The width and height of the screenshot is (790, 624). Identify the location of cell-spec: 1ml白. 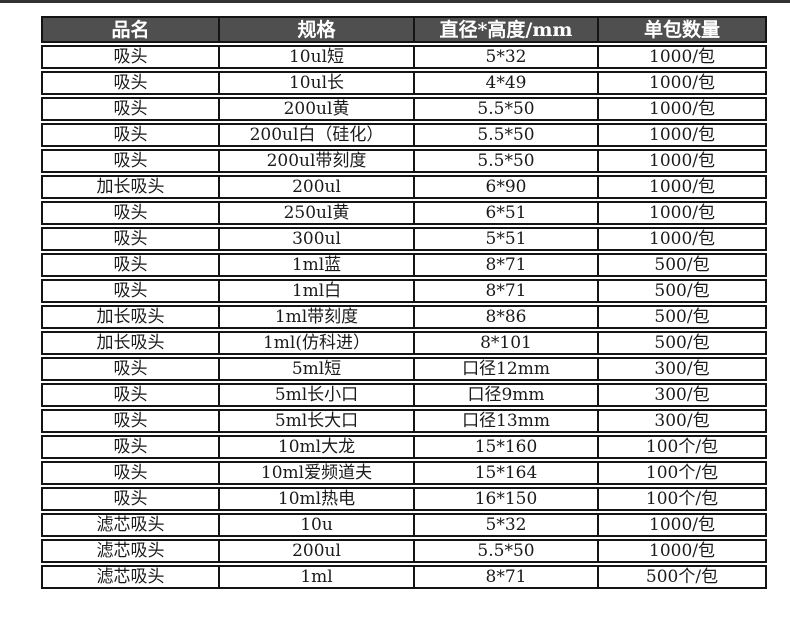
(317, 291).